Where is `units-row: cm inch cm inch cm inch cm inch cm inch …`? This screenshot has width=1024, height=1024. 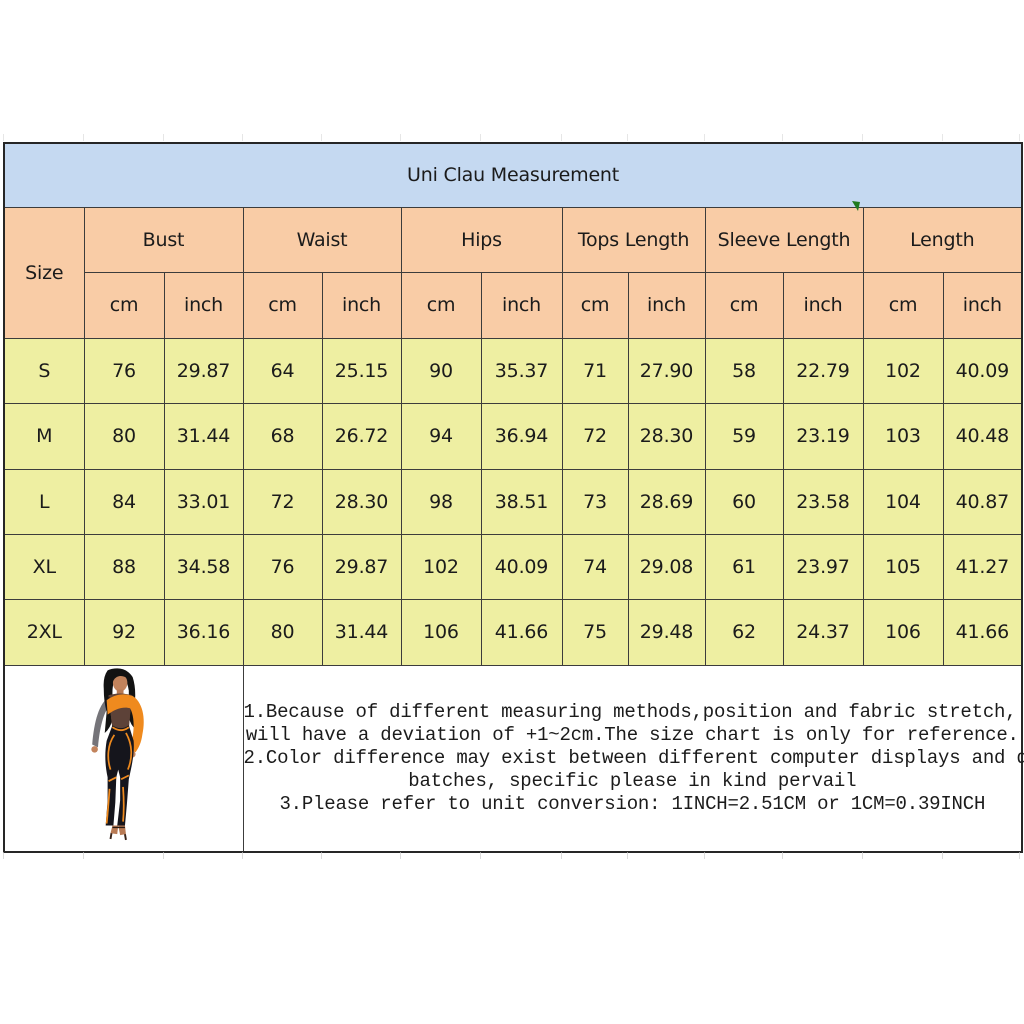 units-row: cm inch cm inch cm inch cm inch cm inch … is located at coordinates (513, 305).